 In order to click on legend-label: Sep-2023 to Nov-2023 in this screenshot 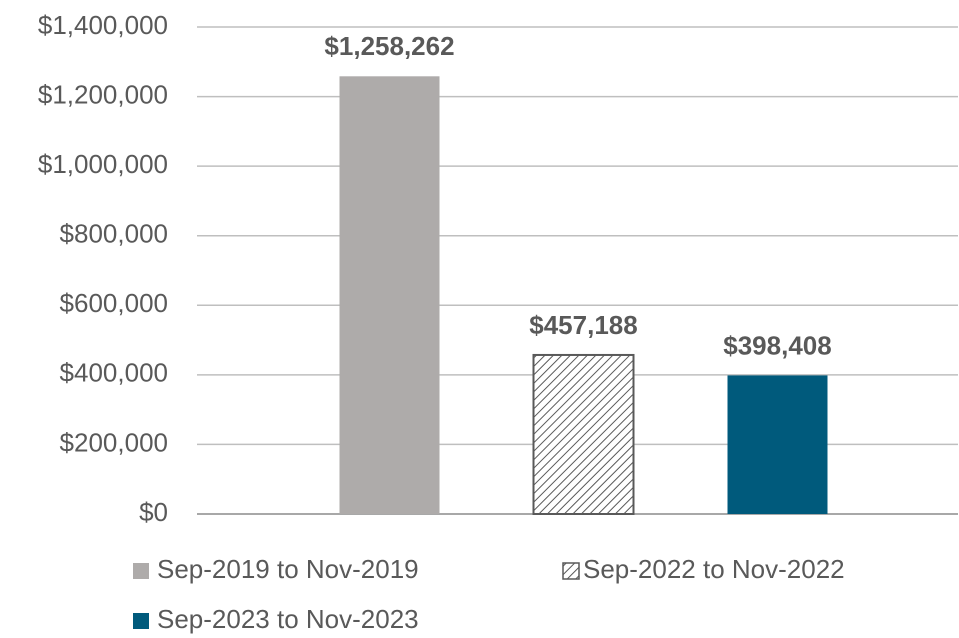, I will do `click(288, 619)`.